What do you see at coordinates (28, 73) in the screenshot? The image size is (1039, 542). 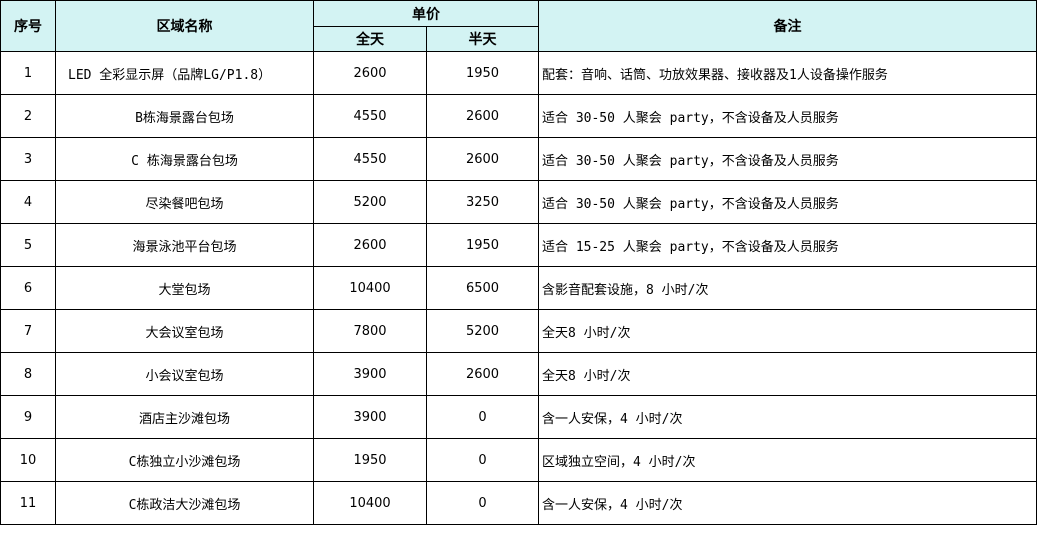 I see `cell-index: 1` at bounding box center [28, 73].